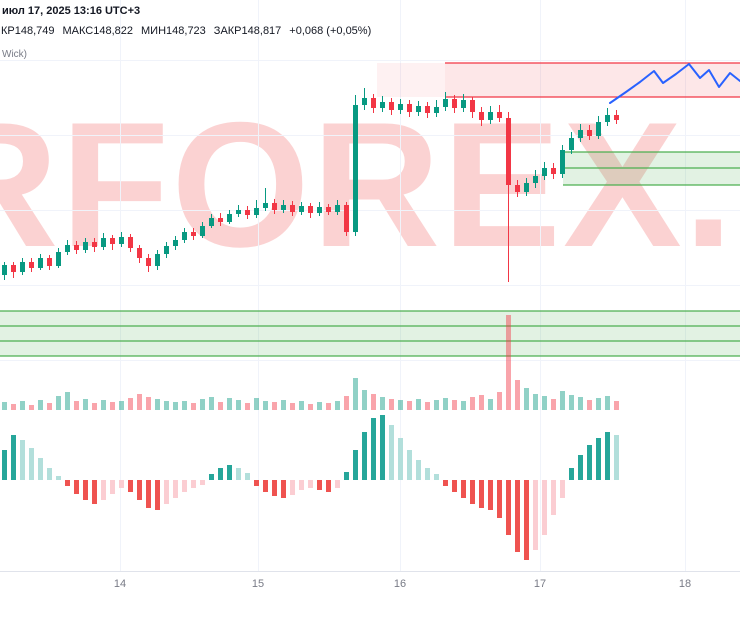  What do you see at coordinates (8, 31) in the screenshot?
I see `open-label: КР` at bounding box center [8, 31].